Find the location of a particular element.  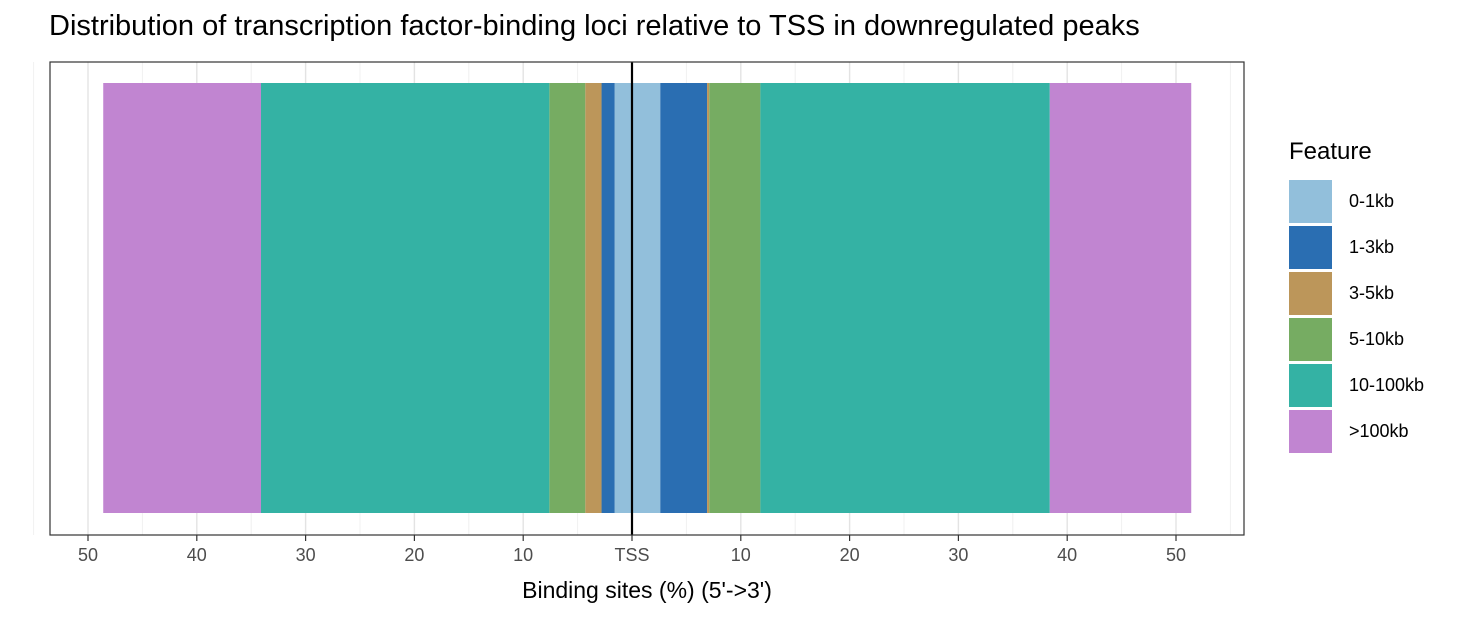

legend-items: 0-1kb 1-3kb 3-5kb 5-10kb 10-100kb >100kb is located at coordinates (1356, 316).